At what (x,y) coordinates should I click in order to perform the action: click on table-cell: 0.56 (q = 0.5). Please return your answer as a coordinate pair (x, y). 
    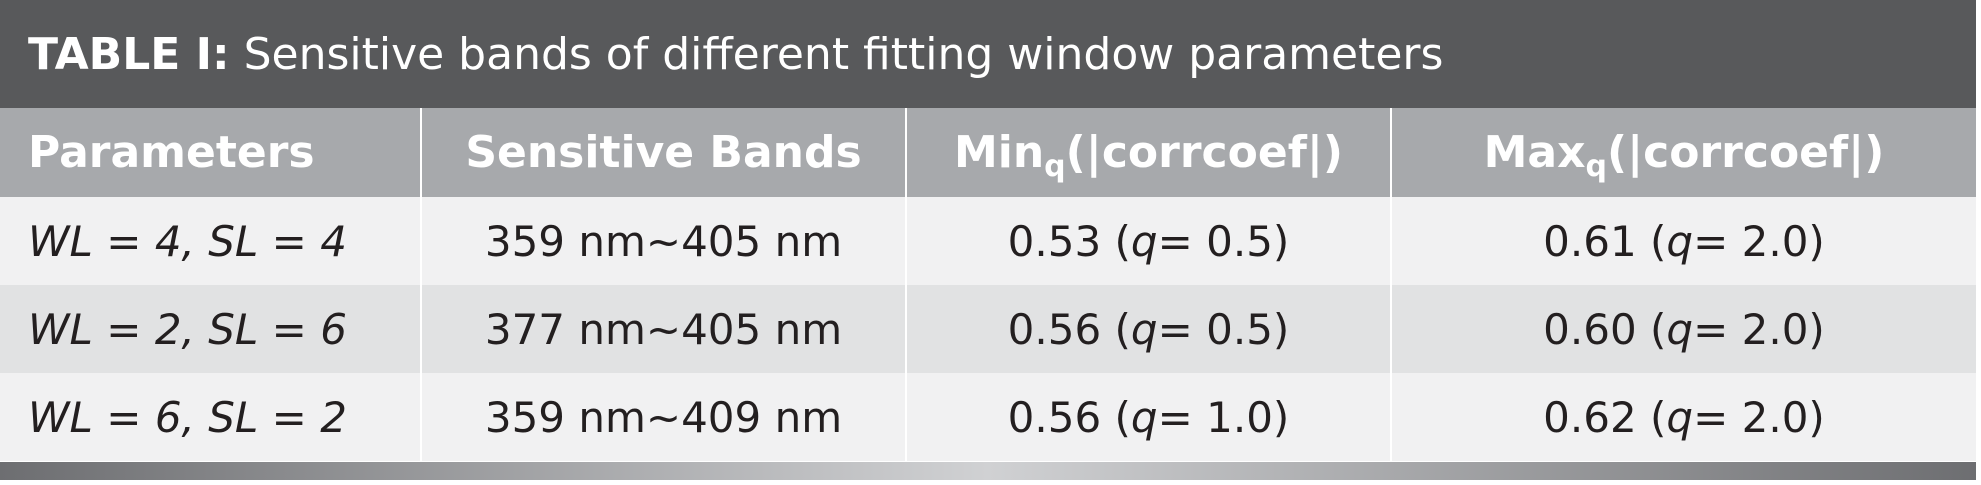
    Looking at the image, I should click on (1148, 329).